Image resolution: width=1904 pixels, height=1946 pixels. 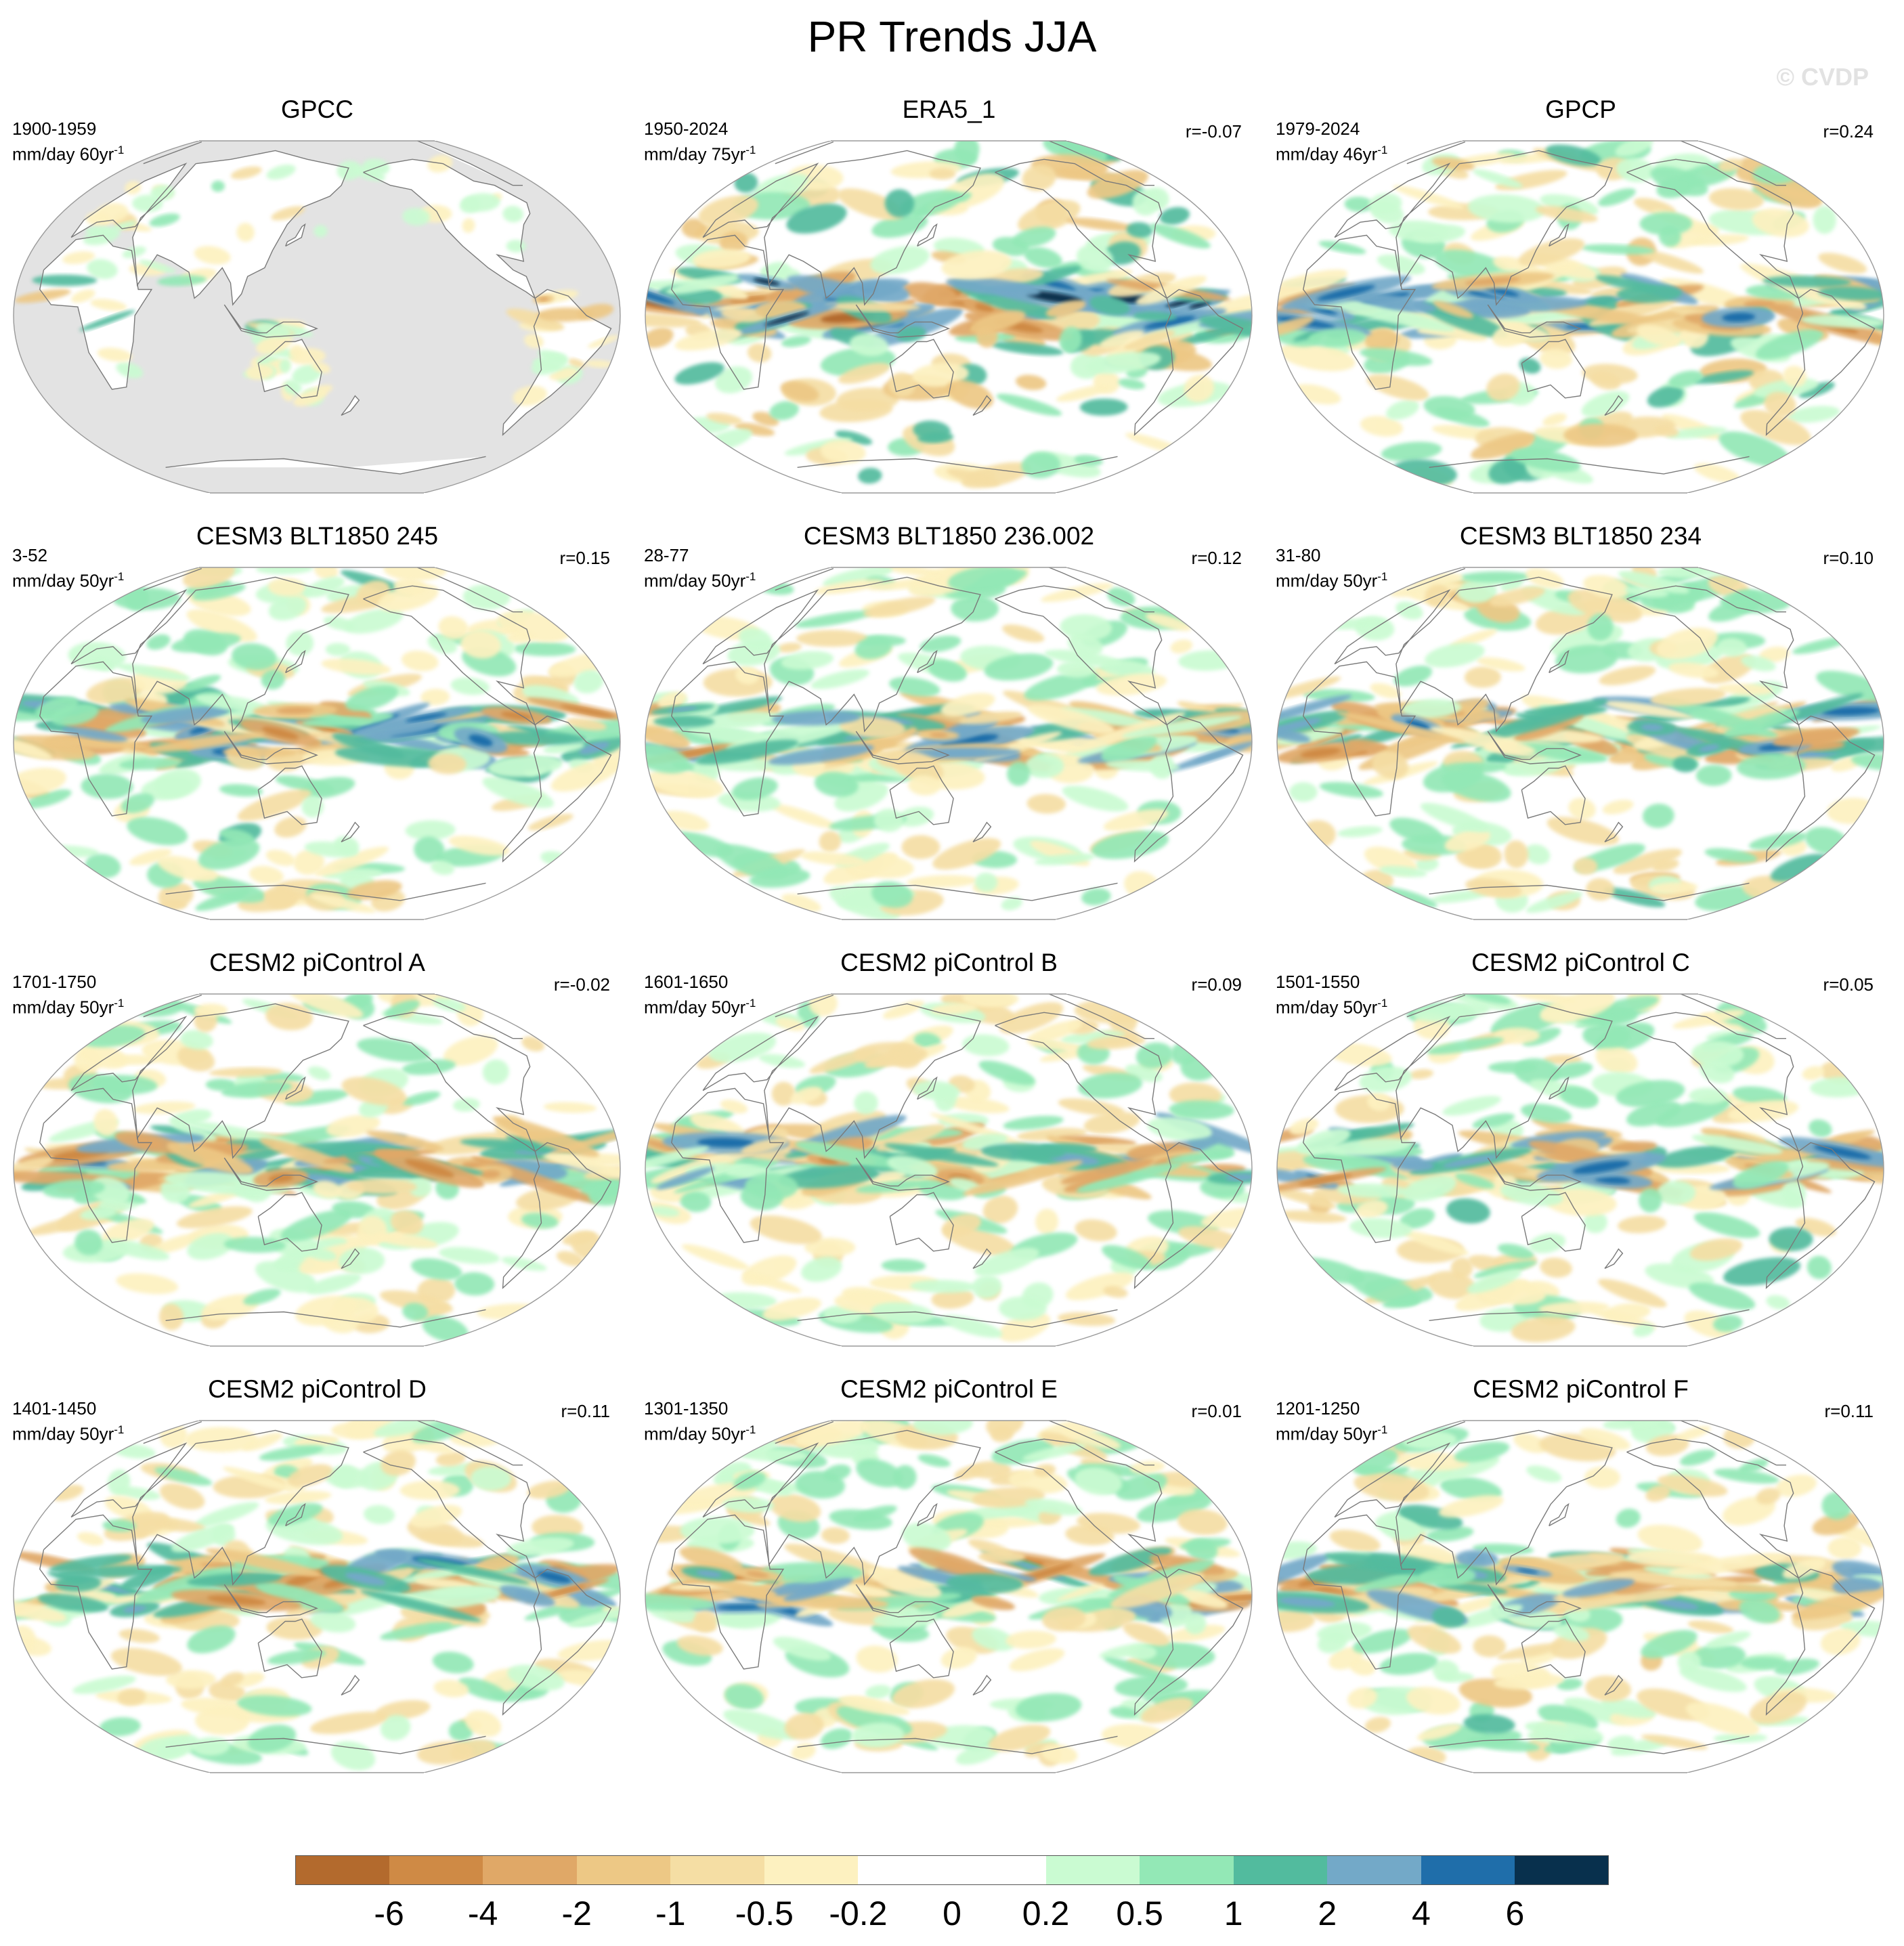 What do you see at coordinates (1214, 131) in the screenshot?
I see `panel-correlation: r=-0.07` at bounding box center [1214, 131].